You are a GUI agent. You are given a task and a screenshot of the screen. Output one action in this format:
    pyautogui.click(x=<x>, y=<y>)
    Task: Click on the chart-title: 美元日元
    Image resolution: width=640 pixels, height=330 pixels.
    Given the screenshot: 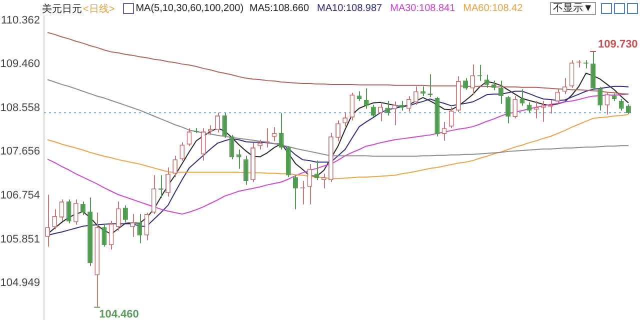 What is the action you would take?
    pyautogui.click(x=62, y=9)
    